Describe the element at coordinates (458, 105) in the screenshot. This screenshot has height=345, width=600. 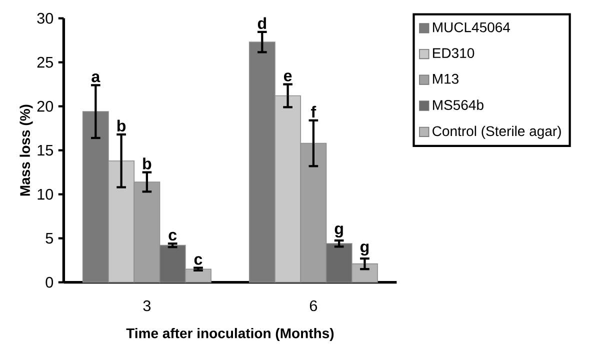
I see `legend-label: MS564b` at that location.